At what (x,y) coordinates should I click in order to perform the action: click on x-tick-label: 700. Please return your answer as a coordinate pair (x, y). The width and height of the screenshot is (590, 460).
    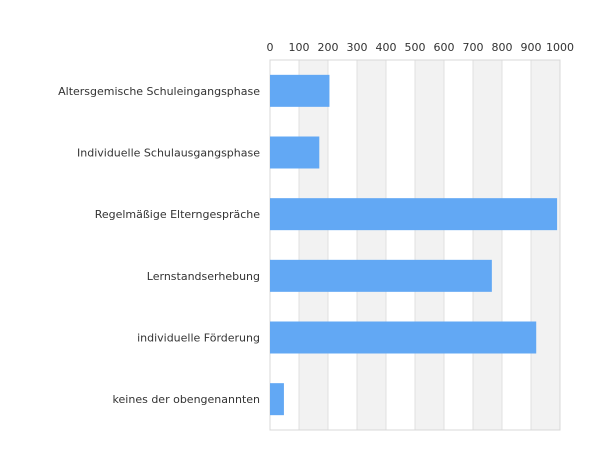
    Looking at the image, I should click on (473, 47).